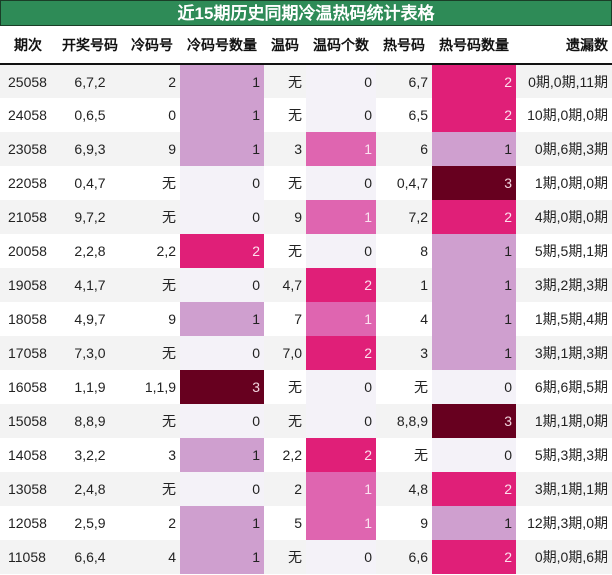  I want to click on hot-cell: 7,2, so click(404, 217).